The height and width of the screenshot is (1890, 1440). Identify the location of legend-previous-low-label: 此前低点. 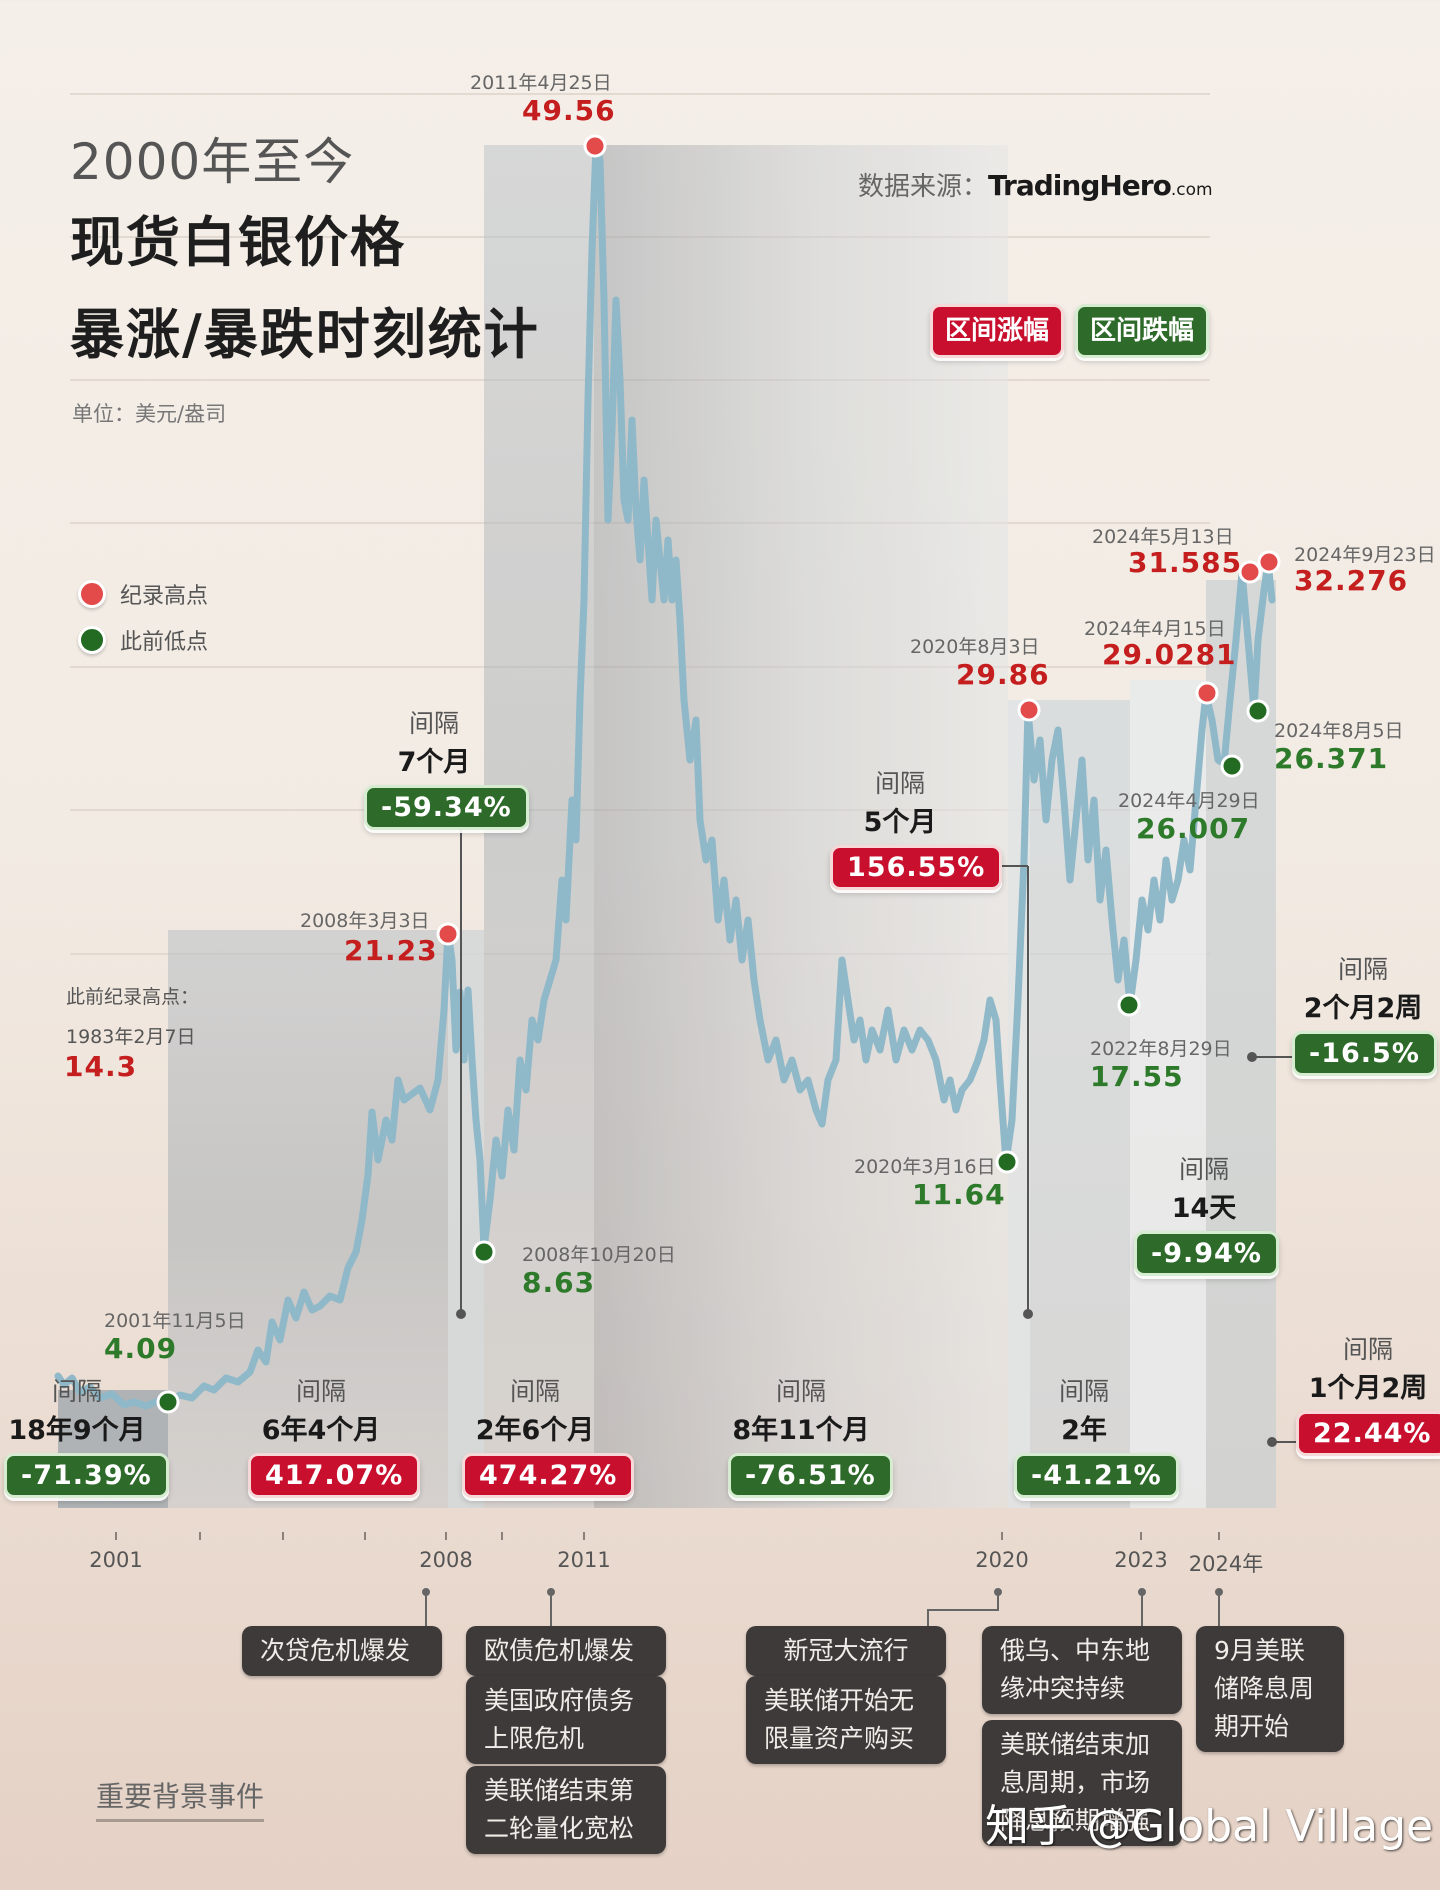
(164, 642).